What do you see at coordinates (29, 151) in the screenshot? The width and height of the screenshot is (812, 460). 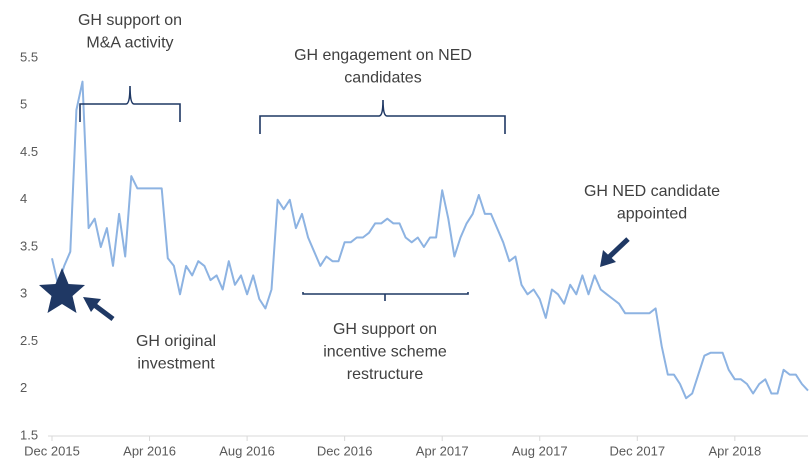 I see `y-tick-label: 4.5` at bounding box center [29, 151].